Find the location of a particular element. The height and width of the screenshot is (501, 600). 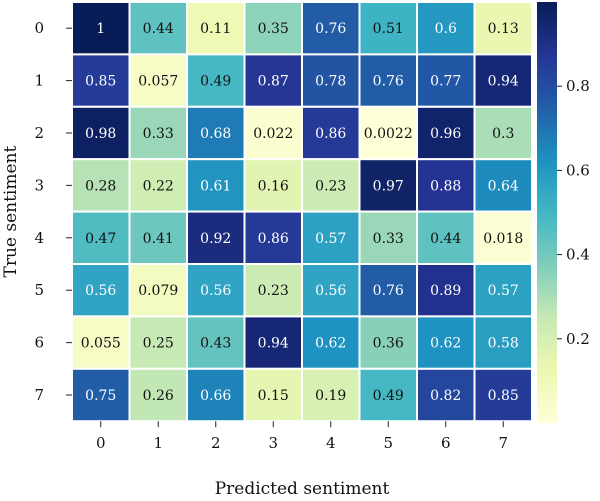

x-tick-label: 5 is located at coordinates (388, 443).